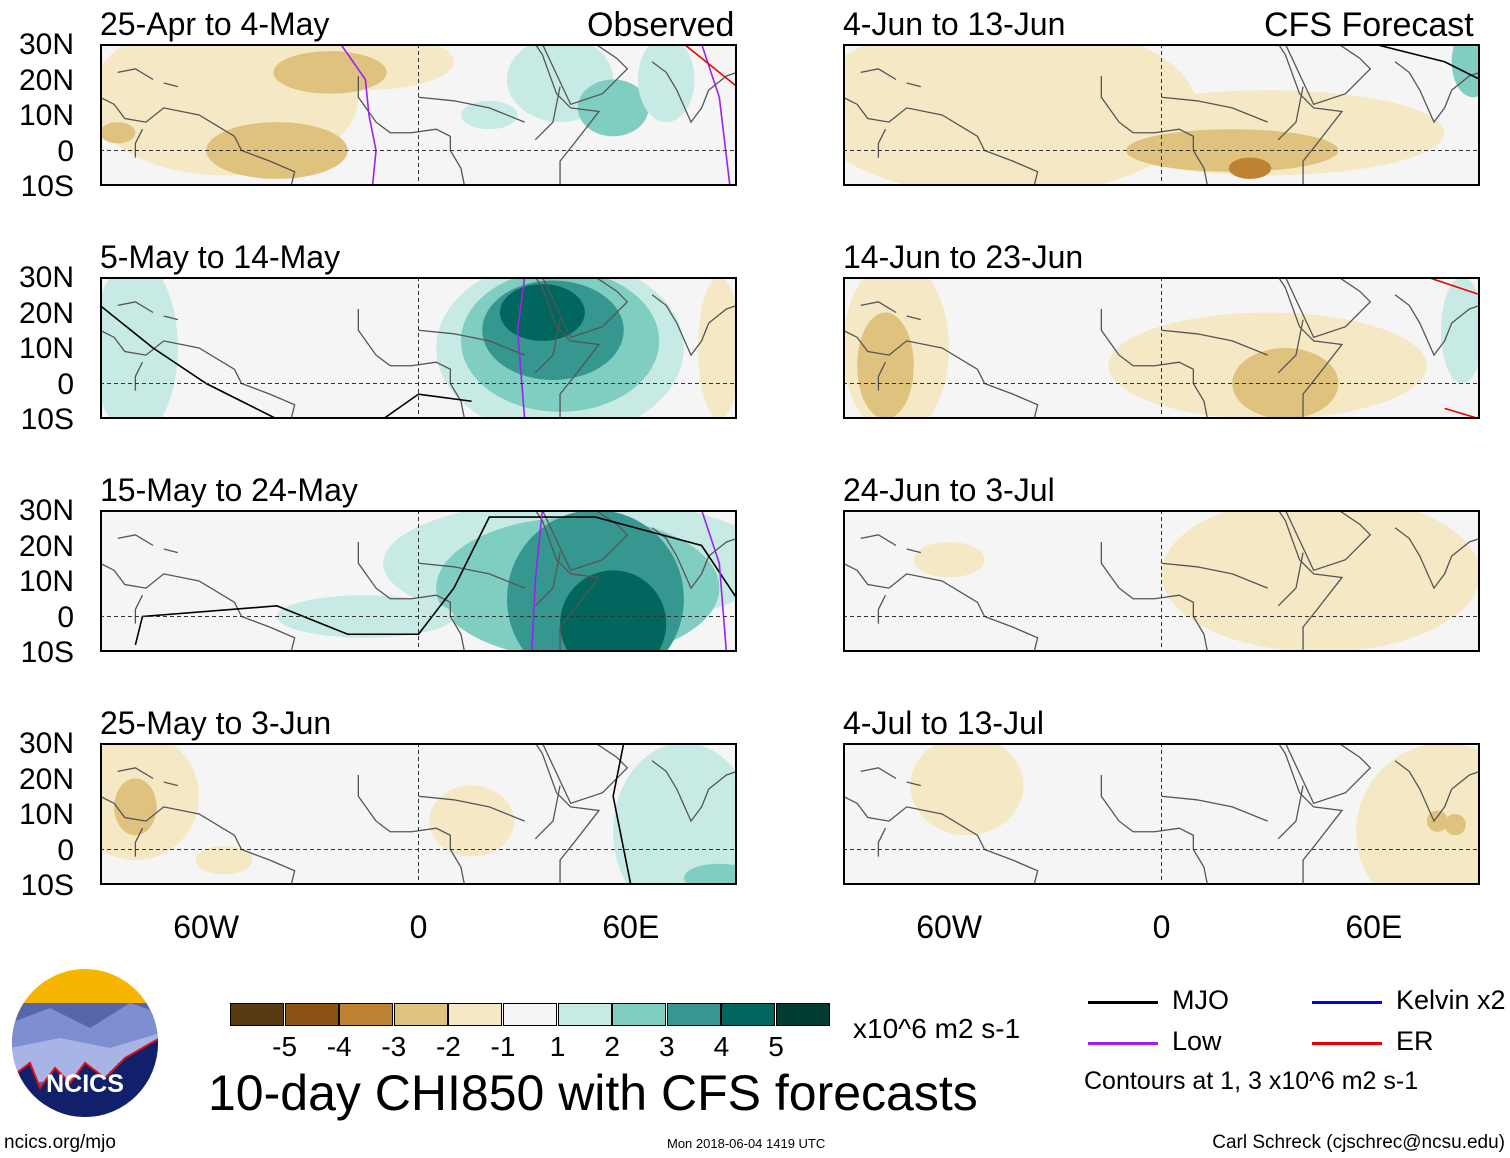  Describe the element at coordinates (963, 257) in the screenshot. I see `panel-title: 14-Jun to 23-Jun` at that location.